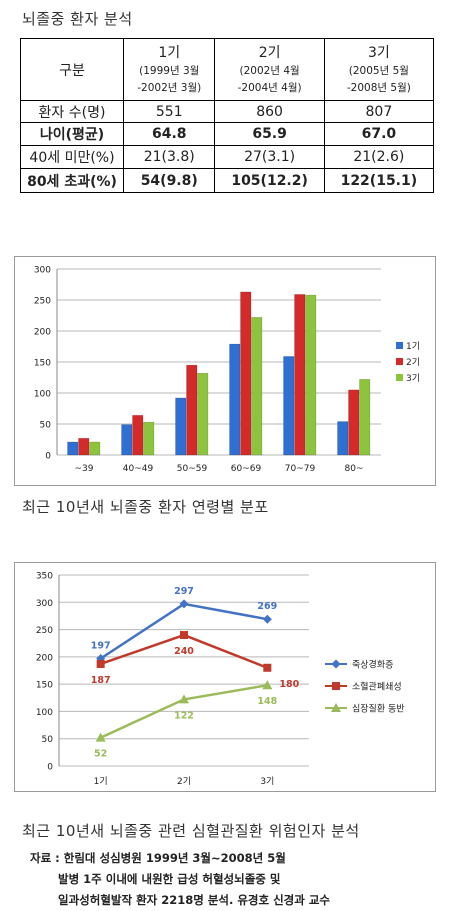 This screenshot has height=911, width=452. I want to click on row-value: 21(3.8), so click(169, 157).